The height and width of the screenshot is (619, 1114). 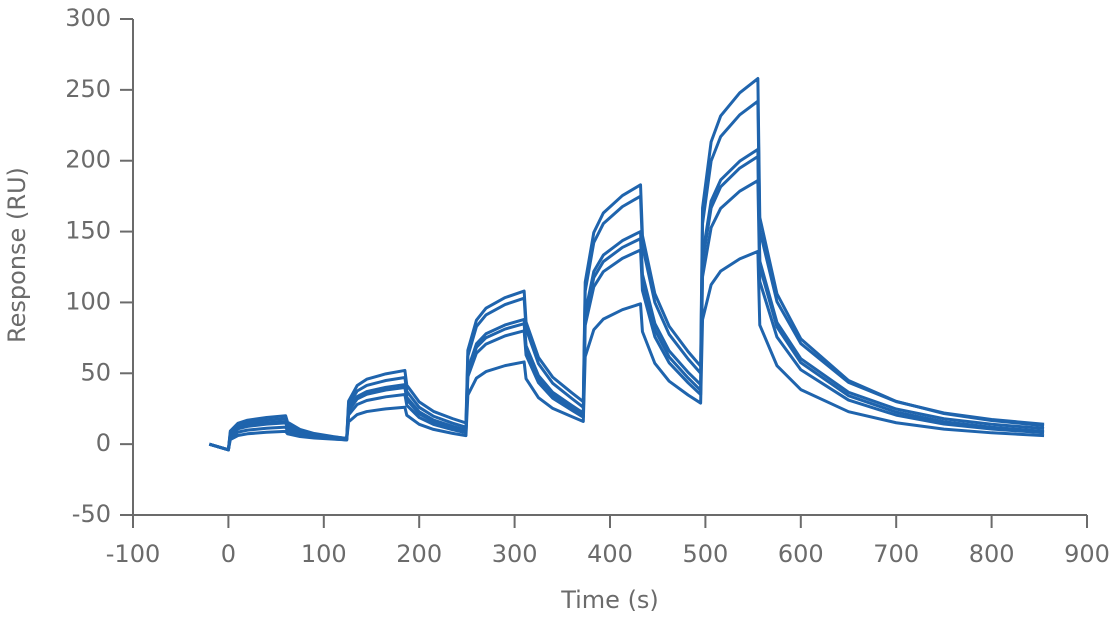 I want to click on x-tick-label: 600, so click(x=801, y=554).